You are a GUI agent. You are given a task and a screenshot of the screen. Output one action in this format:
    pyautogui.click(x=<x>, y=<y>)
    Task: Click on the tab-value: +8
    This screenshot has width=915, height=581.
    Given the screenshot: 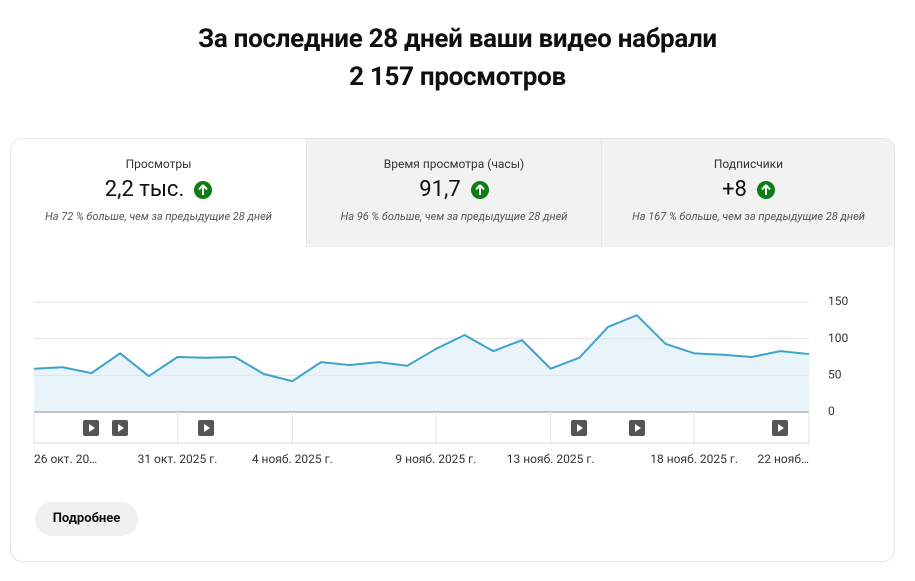 What is the action you would take?
    pyautogui.click(x=734, y=189)
    